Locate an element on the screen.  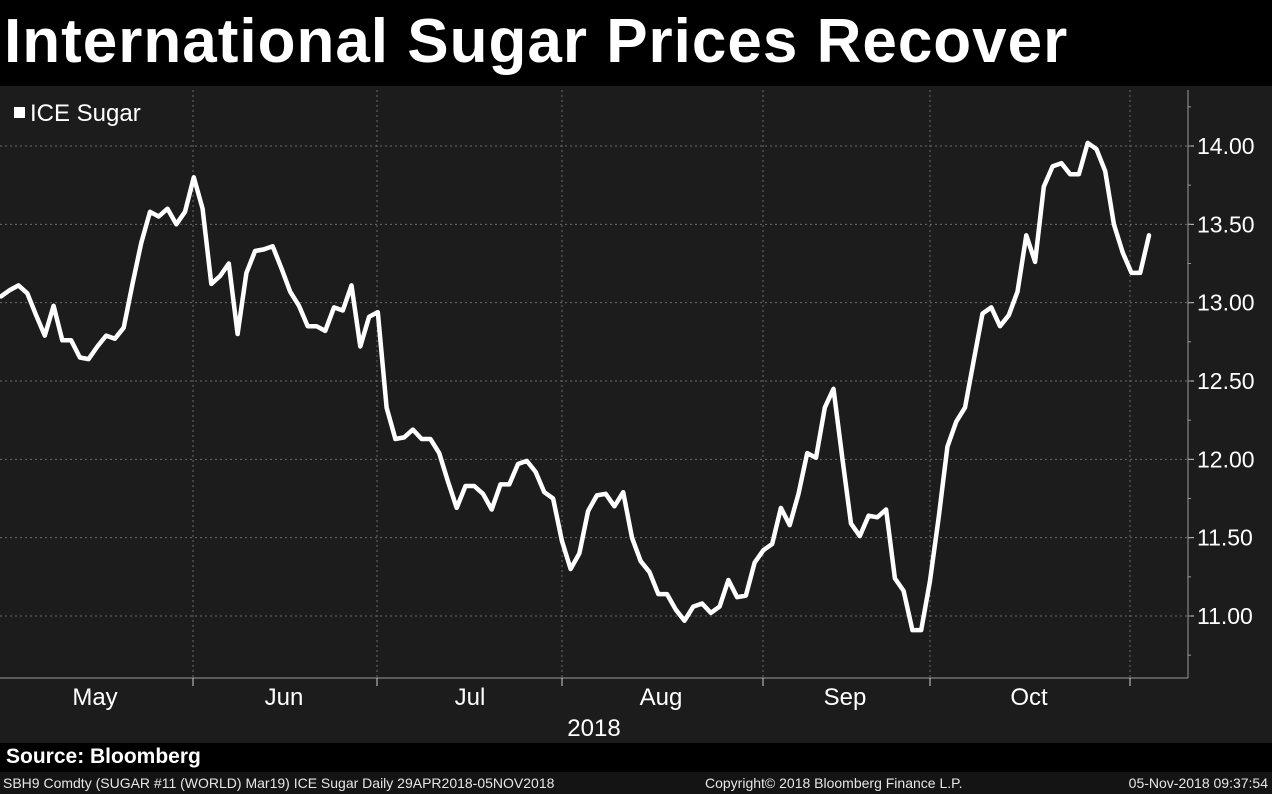
legend-swatch is located at coordinates (19, 112).